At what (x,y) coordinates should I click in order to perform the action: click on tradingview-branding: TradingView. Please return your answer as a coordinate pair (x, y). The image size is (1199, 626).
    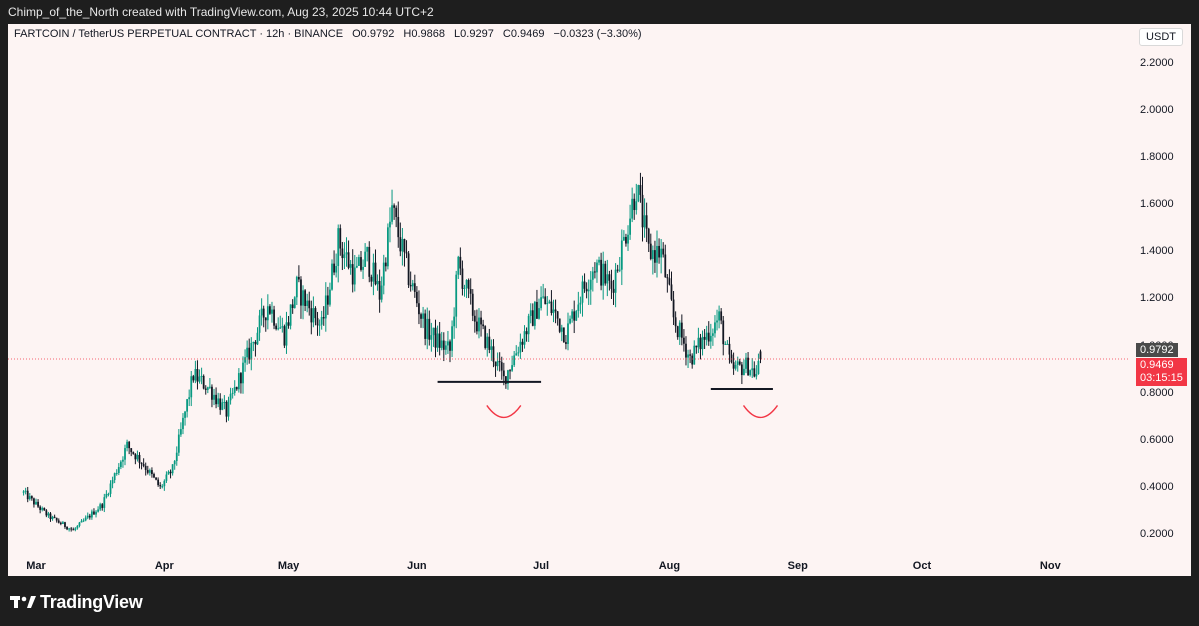
    Looking at the image, I should click on (76, 602).